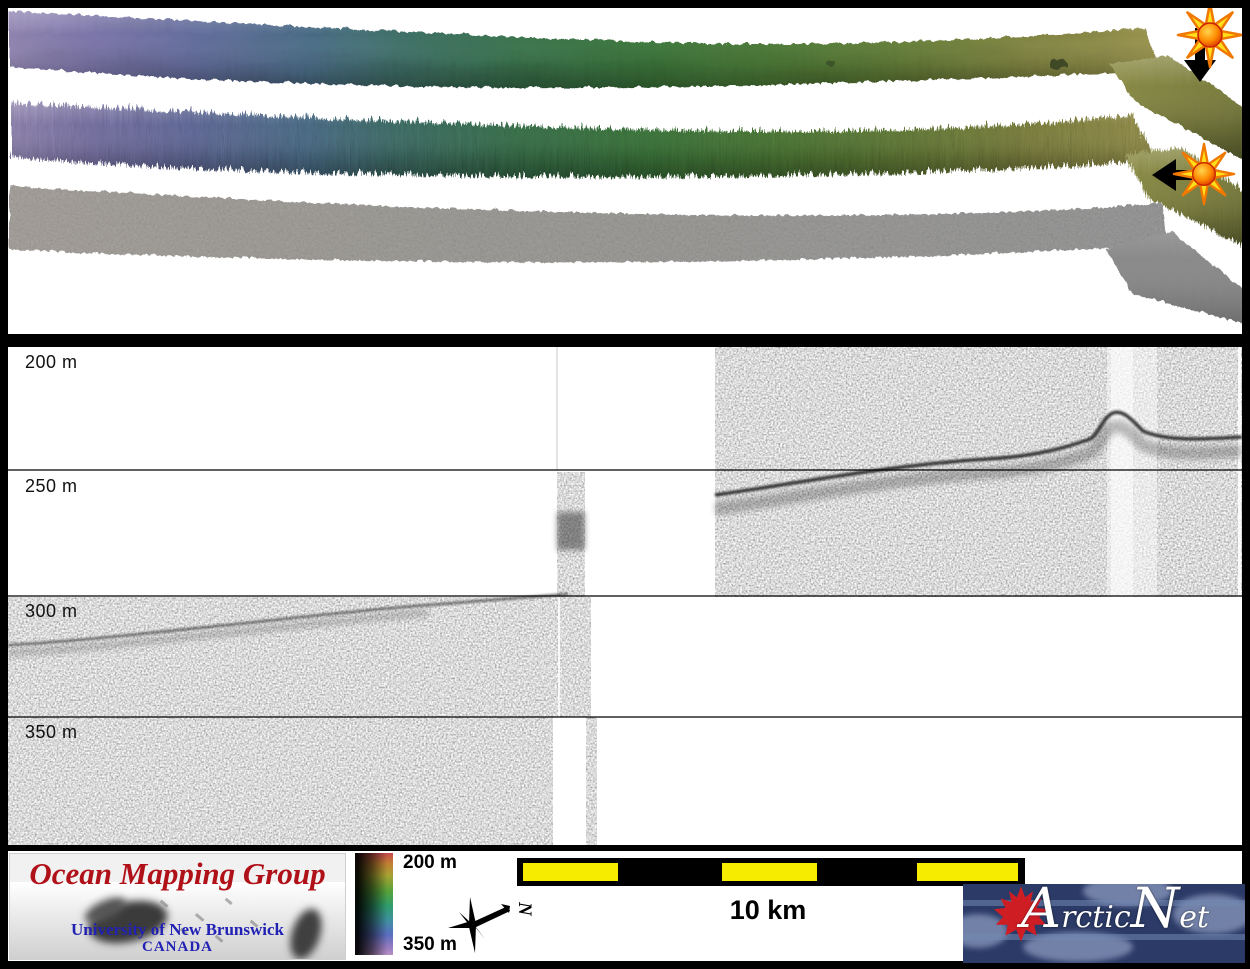  I want to click on omg-logo-backdrop, so click(177, 920).